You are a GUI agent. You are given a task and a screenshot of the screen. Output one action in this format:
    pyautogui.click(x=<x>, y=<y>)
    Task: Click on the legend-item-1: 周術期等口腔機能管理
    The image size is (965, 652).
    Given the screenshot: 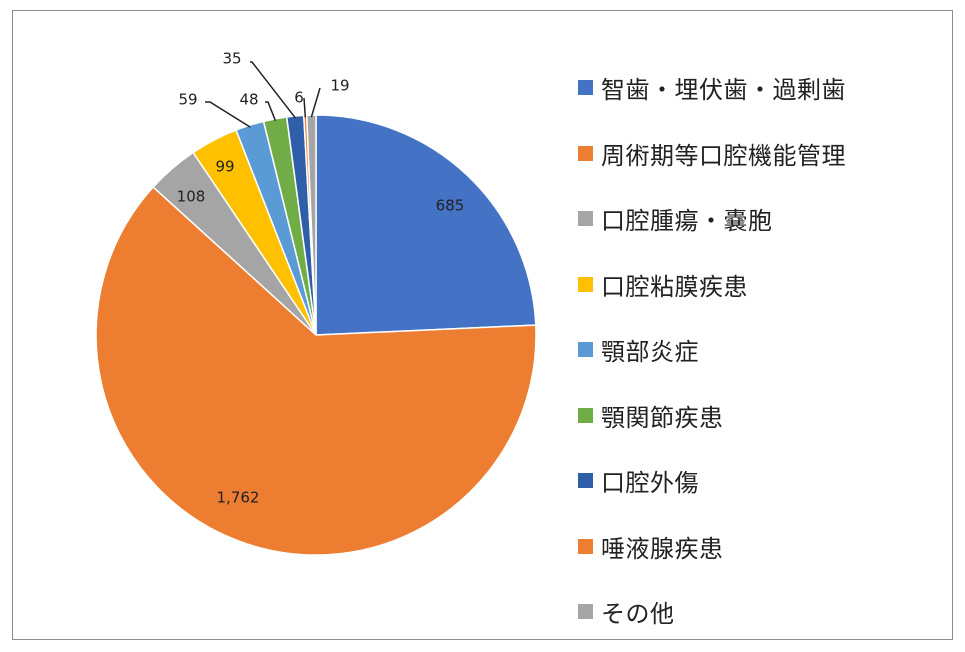 What is the action you would take?
    pyautogui.click(x=743, y=154)
    